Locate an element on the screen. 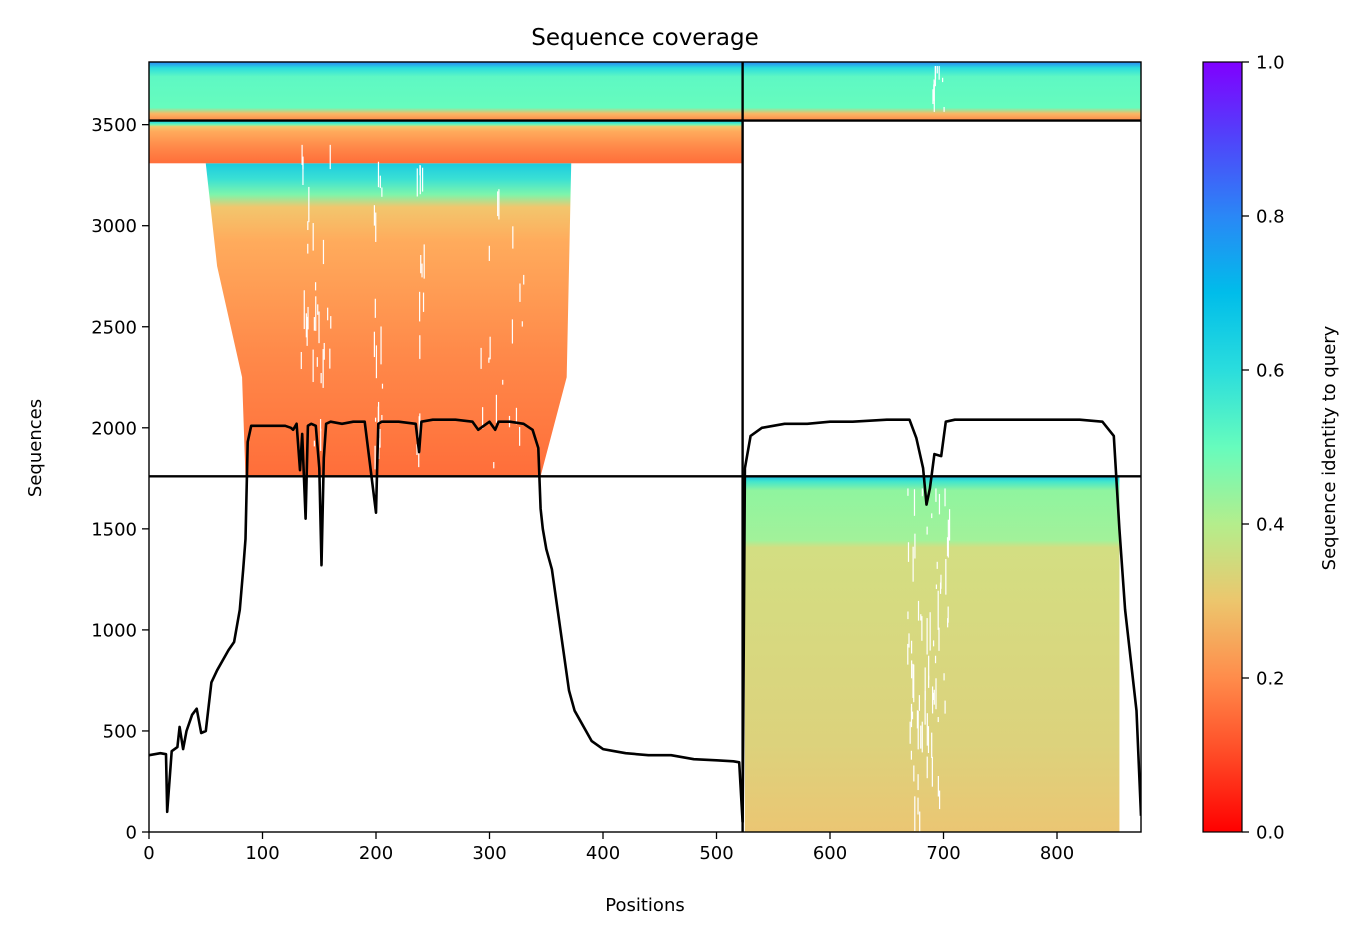 The image size is (1364, 939). chart-title: Sequence coverage is located at coordinates (645, 38).